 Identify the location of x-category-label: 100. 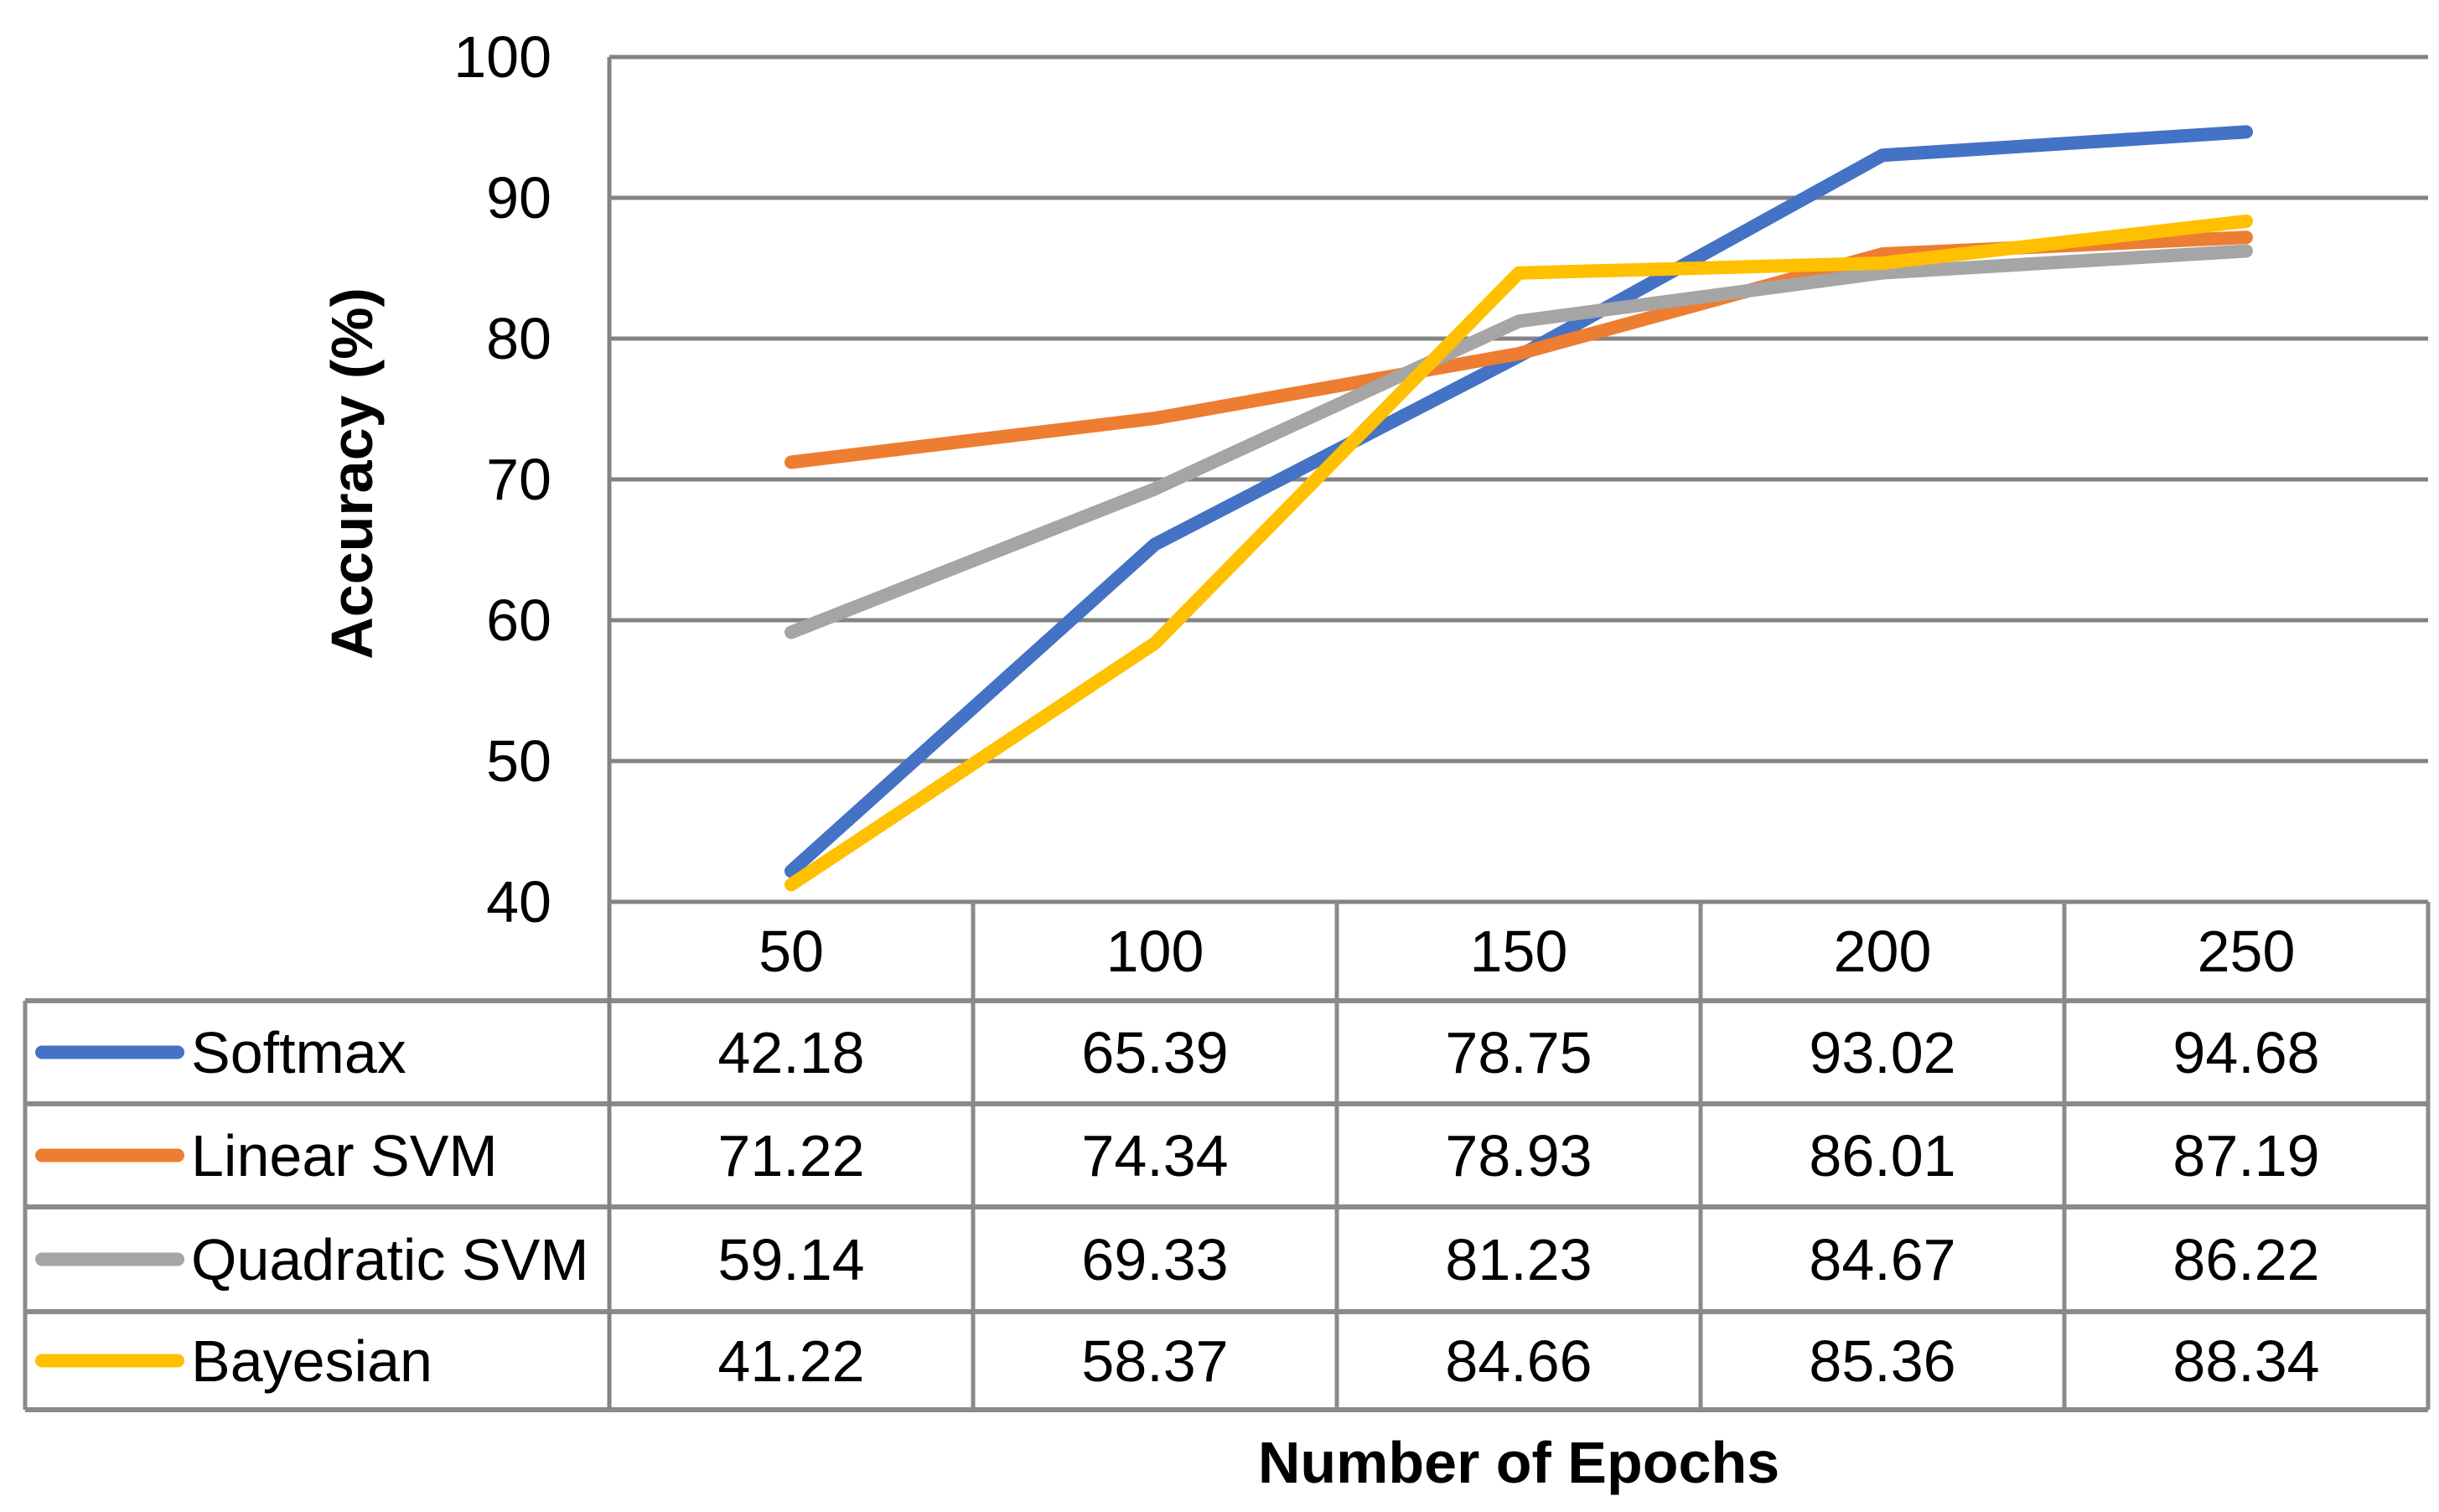
(1155, 951).